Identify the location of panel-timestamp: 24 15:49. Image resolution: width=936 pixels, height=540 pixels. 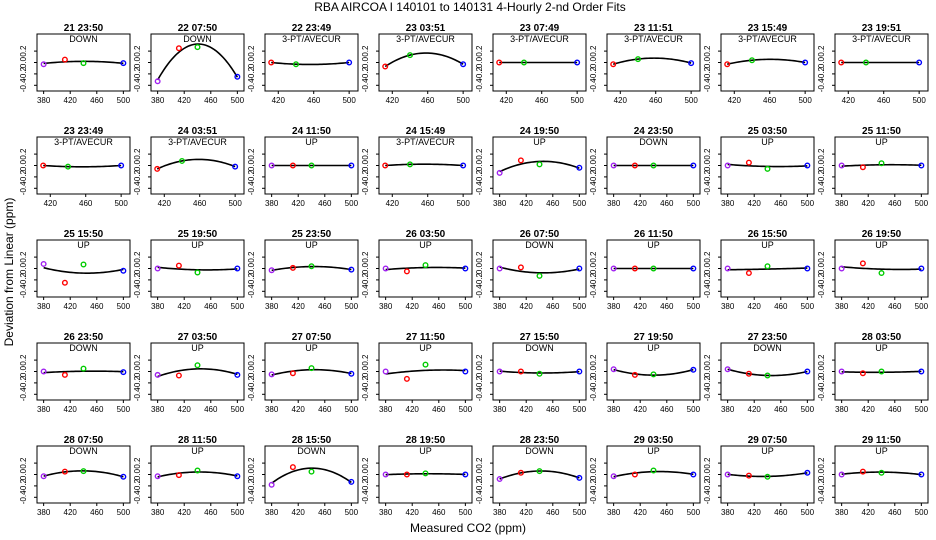
(426, 131).